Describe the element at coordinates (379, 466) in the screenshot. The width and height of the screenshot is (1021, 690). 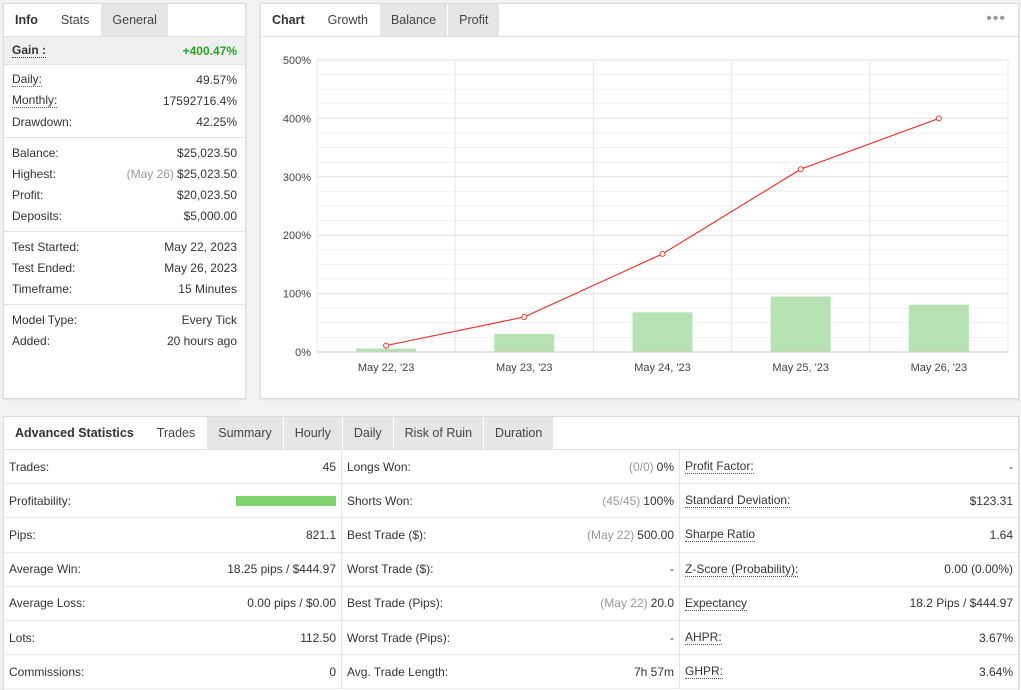
I see `longs-won-label: Longs Won:` at that location.